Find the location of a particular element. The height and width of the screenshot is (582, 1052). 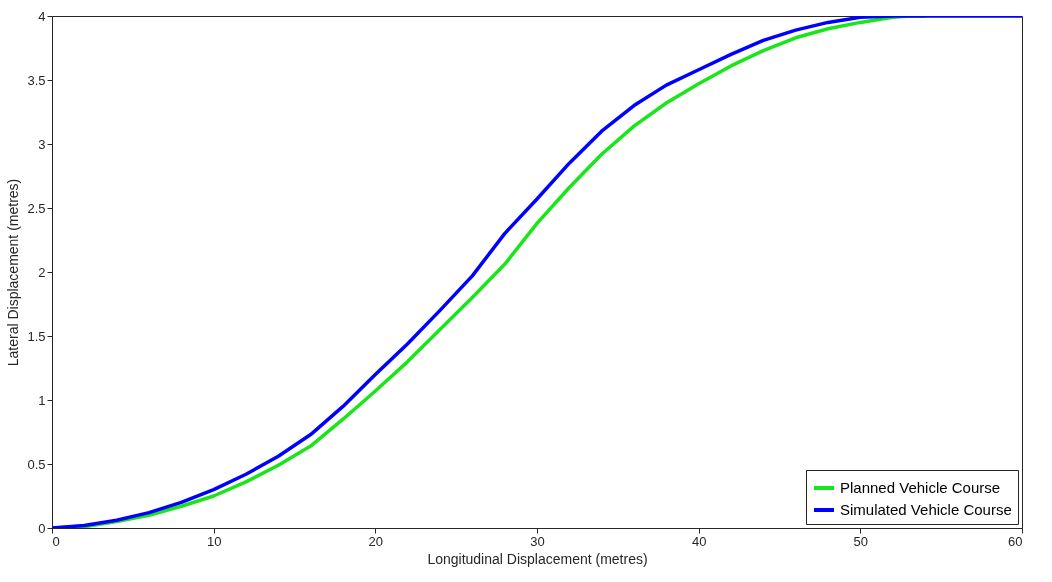

x-tick-label: 0 is located at coordinates (56, 541).